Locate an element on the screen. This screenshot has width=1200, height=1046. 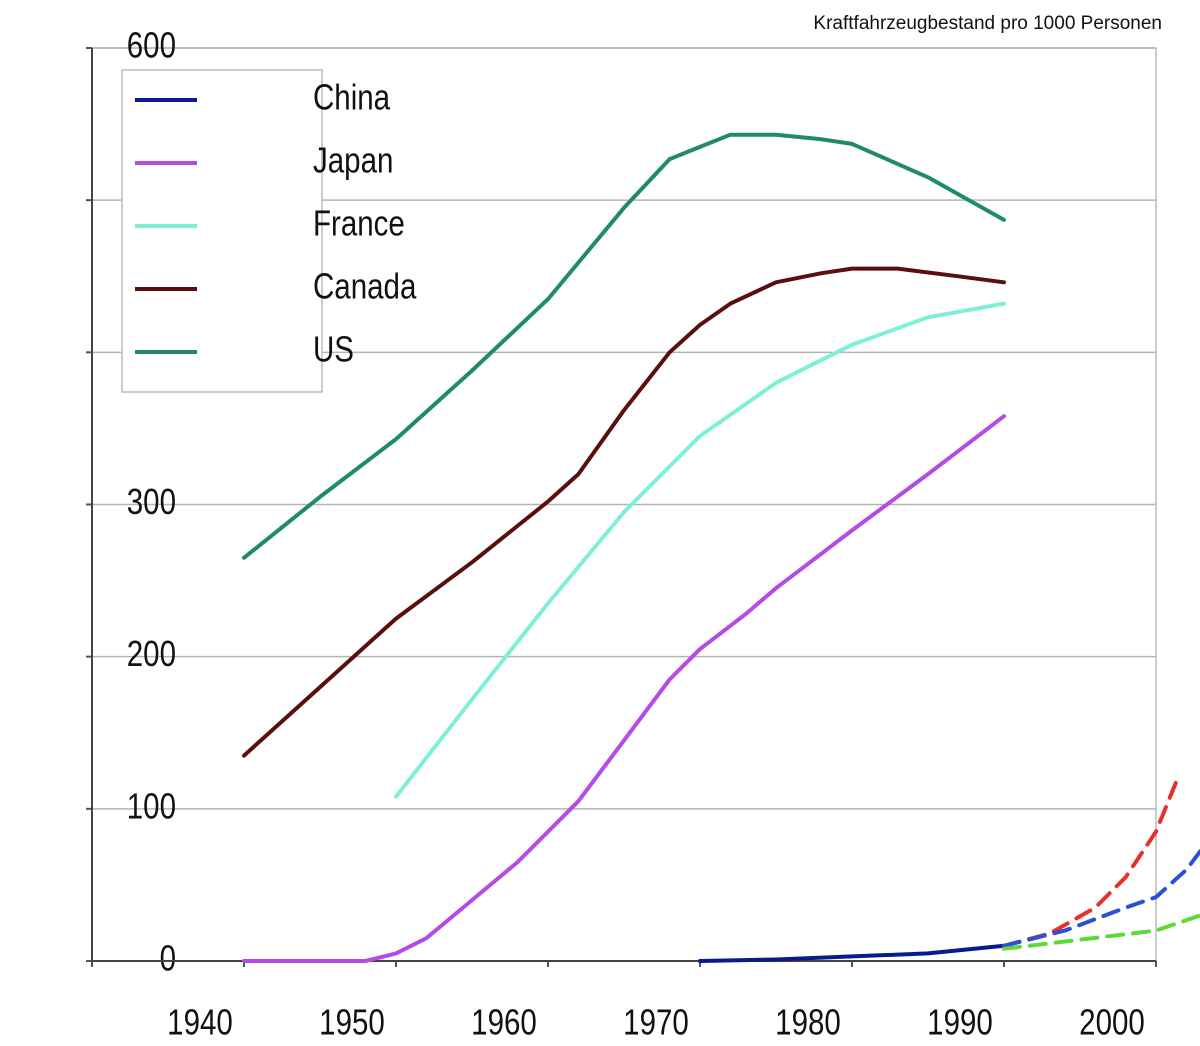
y-tick-label: 0 is located at coordinates (168, 958).